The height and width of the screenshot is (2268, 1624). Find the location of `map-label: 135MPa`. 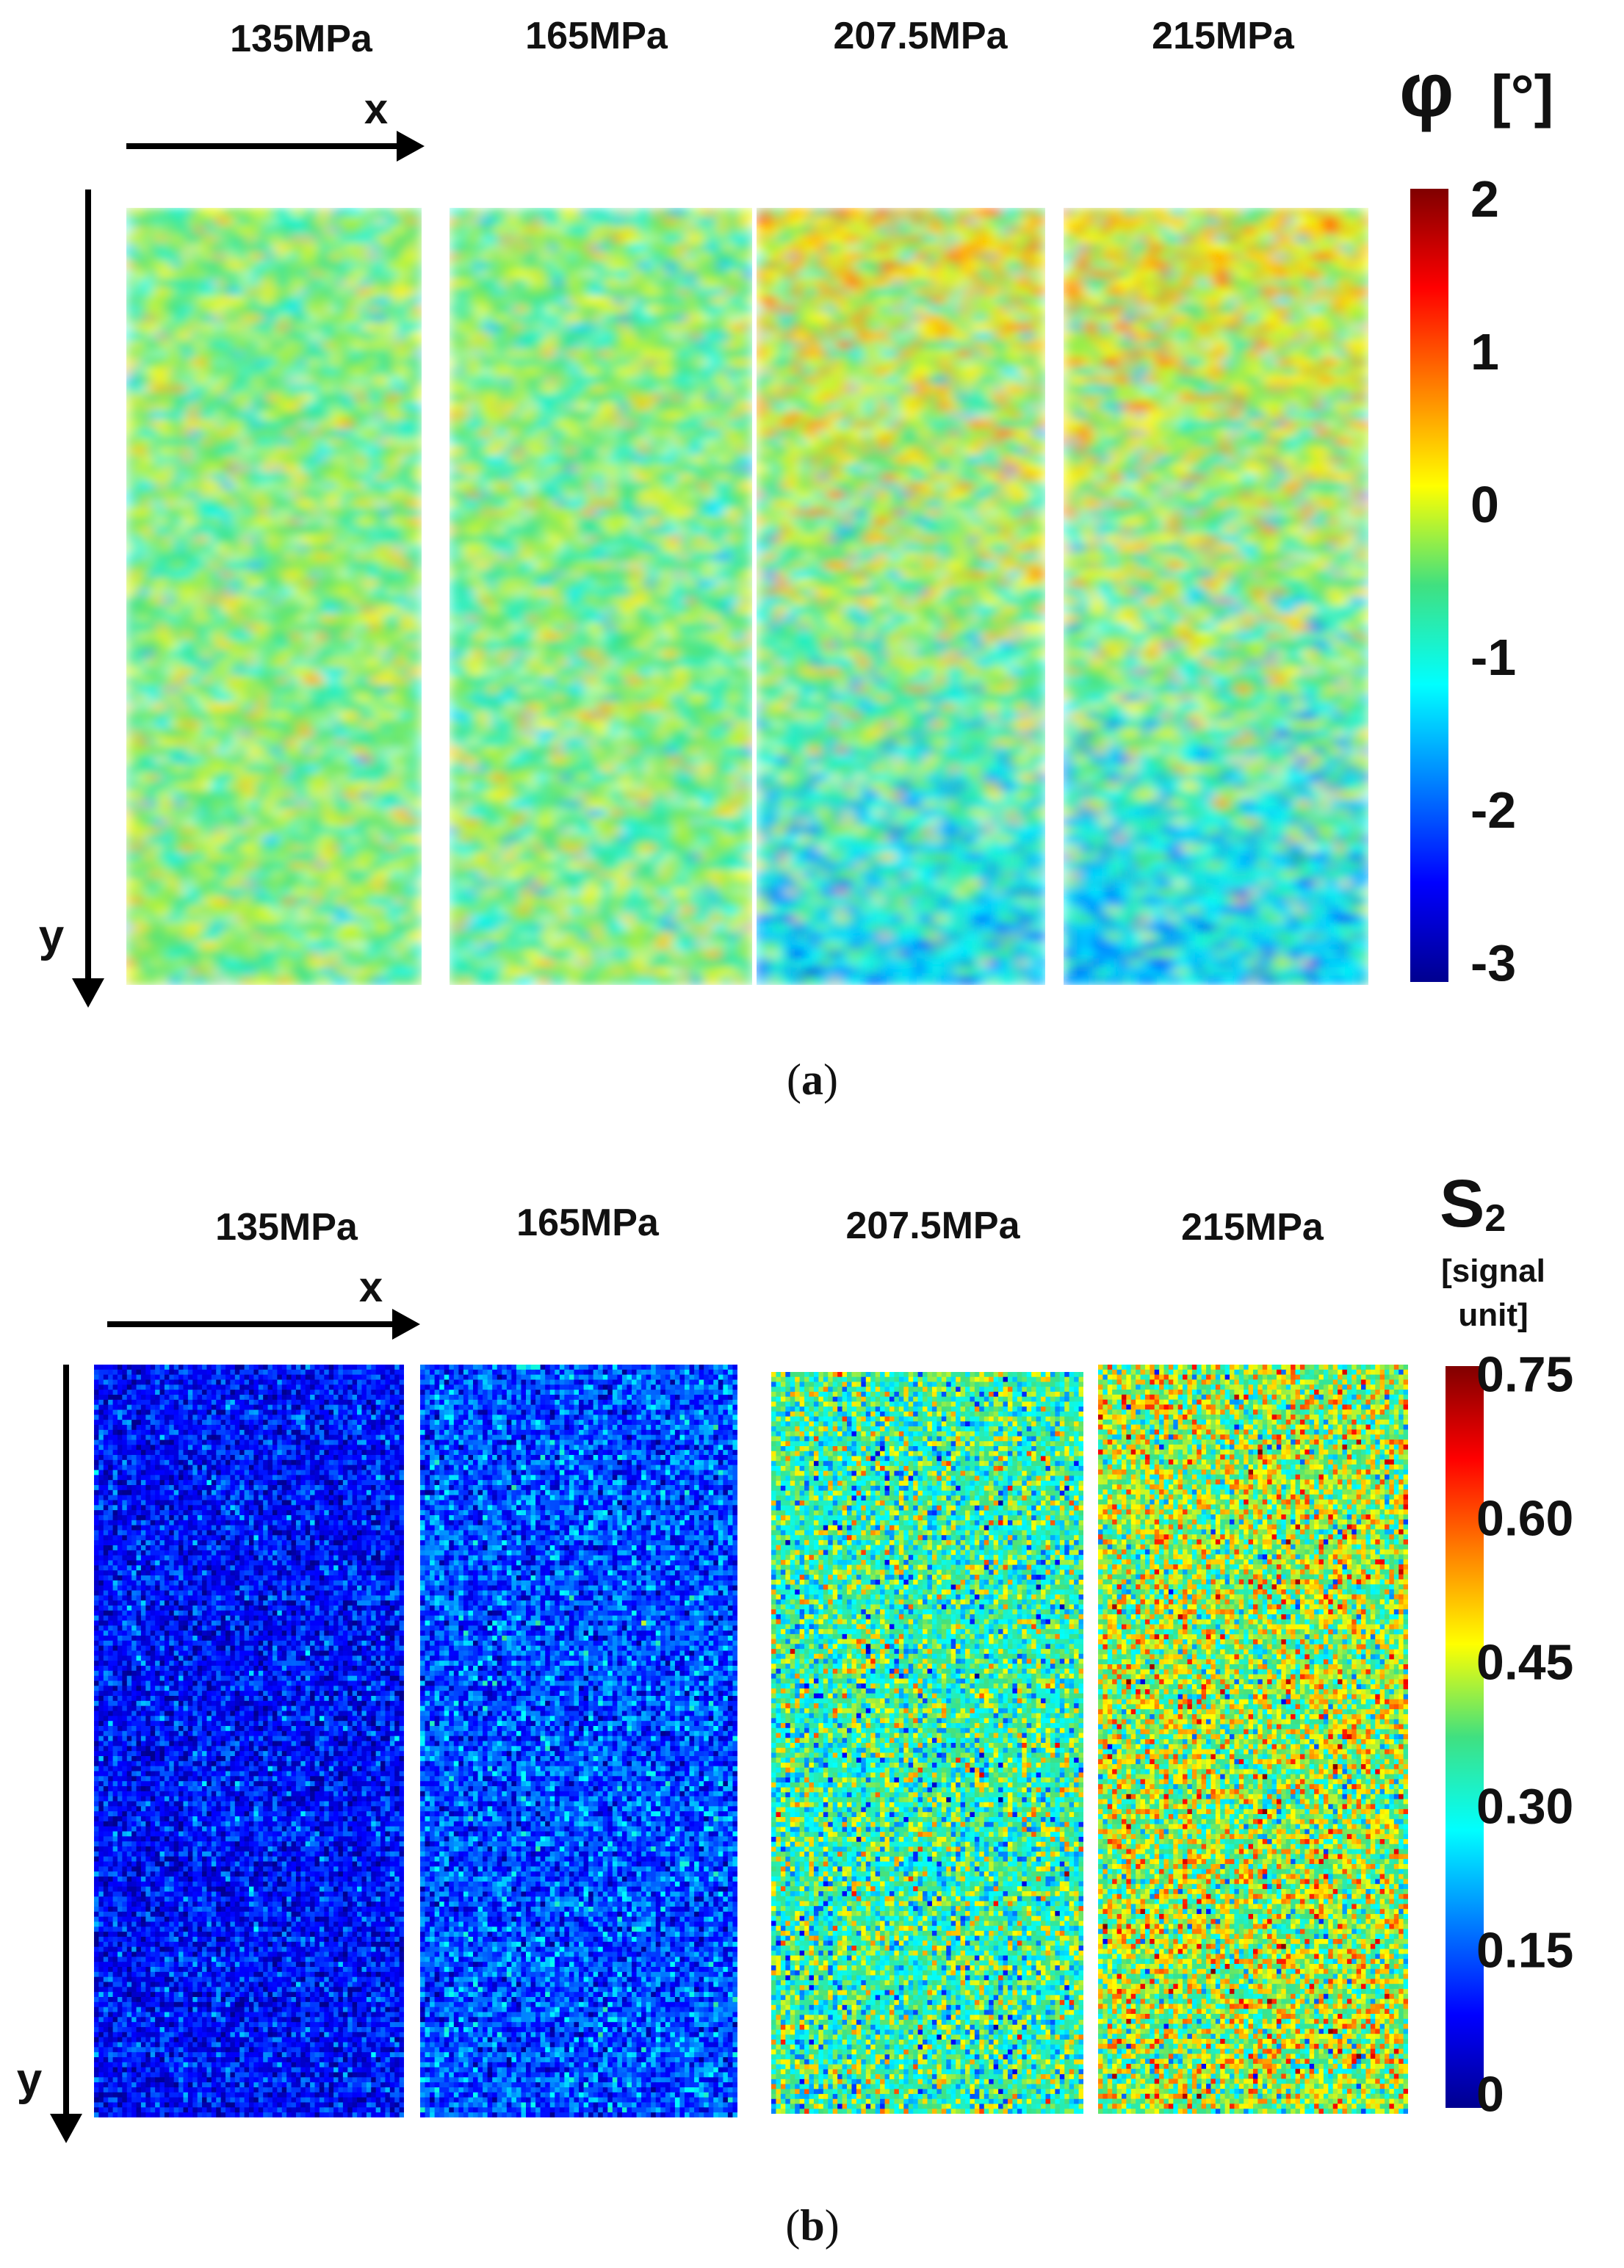

map-label: 135MPa is located at coordinates (301, 39).